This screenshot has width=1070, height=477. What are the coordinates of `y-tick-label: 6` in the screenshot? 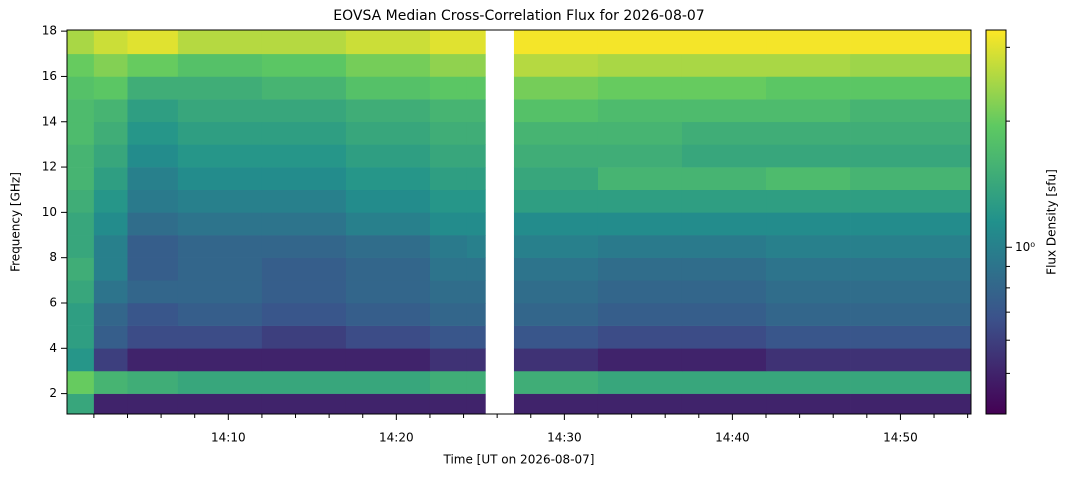 It's located at (53, 302).